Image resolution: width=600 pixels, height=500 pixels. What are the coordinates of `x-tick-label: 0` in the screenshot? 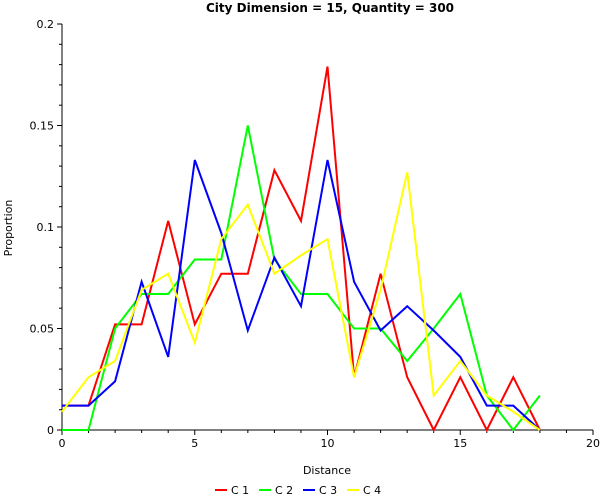 It's located at (62, 443).